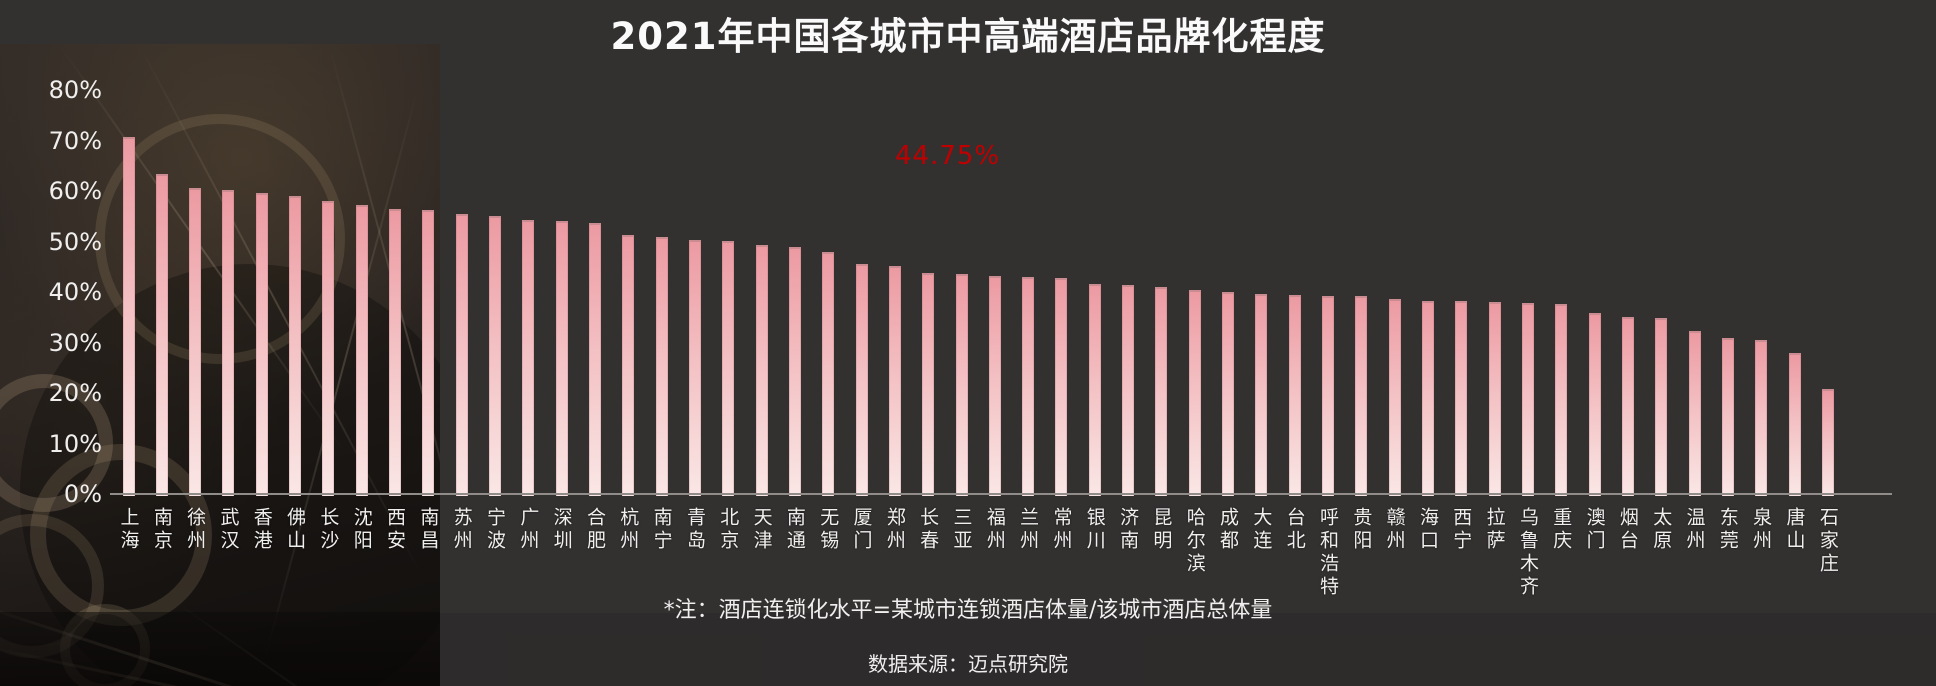  What do you see at coordinates (1028, 386) in the screenshot?
I see `bar-兰州` at bounding box center [1028, 386].